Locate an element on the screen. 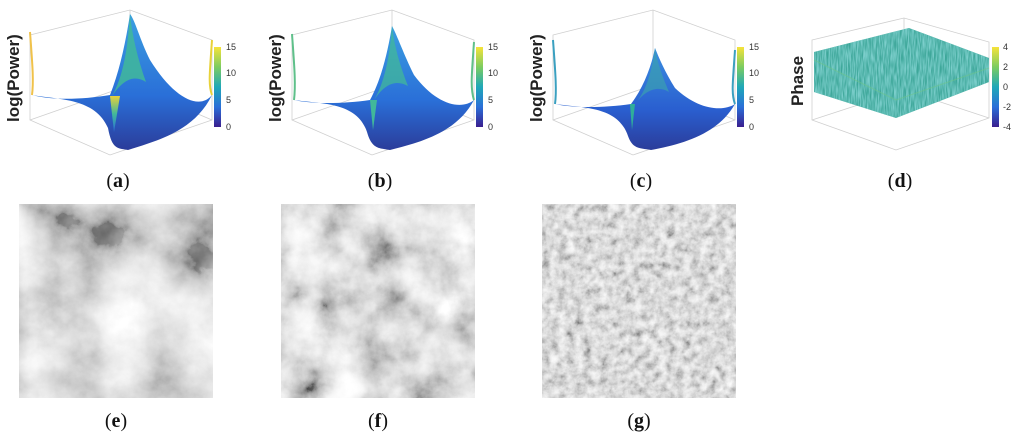 This screenshot has width=1024, height=440. panel-caption: (e) is located at coordinates (116, 421).